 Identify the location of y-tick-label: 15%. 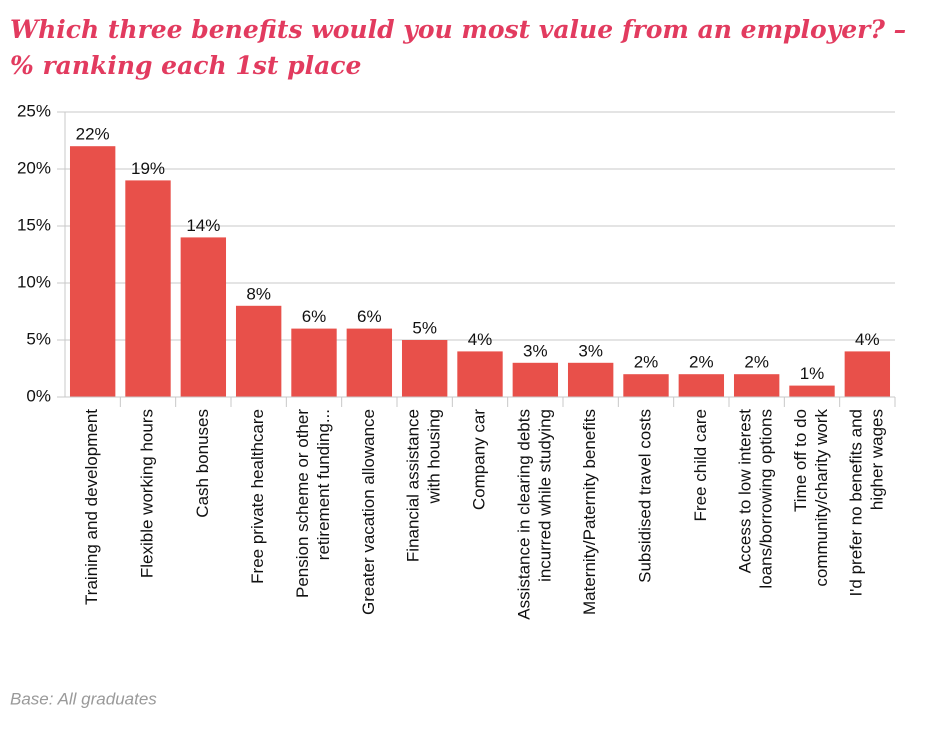
(34, 224).